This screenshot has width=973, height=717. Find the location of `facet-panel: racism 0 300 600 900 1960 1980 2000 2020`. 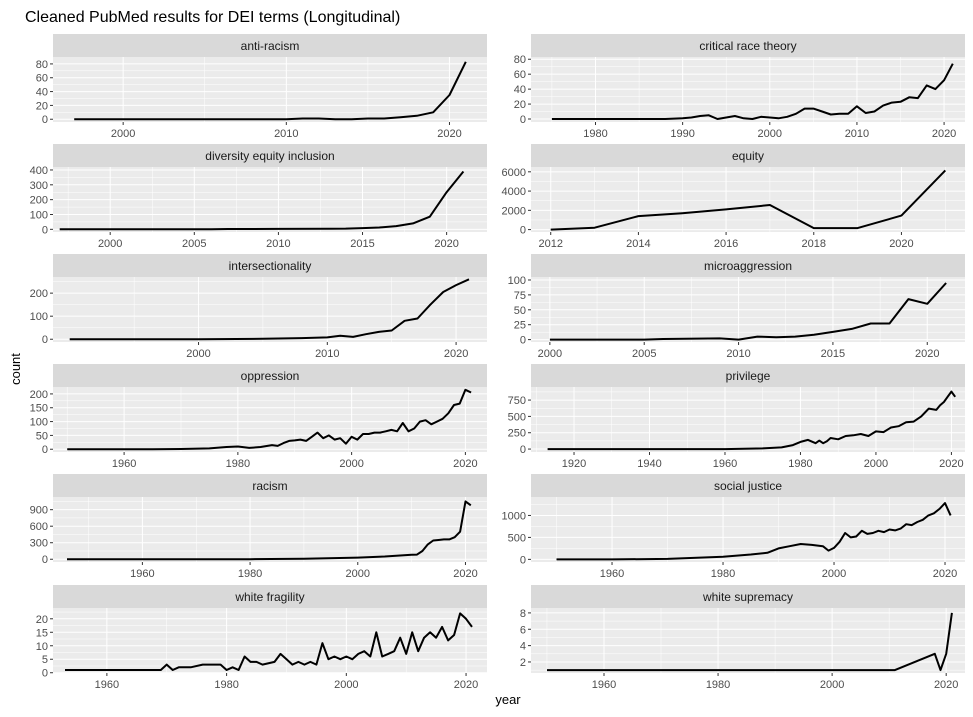

facet-panel: racism 0 300 600 900 1960 1980 2000 2020 is located at coordinates (258, 527).